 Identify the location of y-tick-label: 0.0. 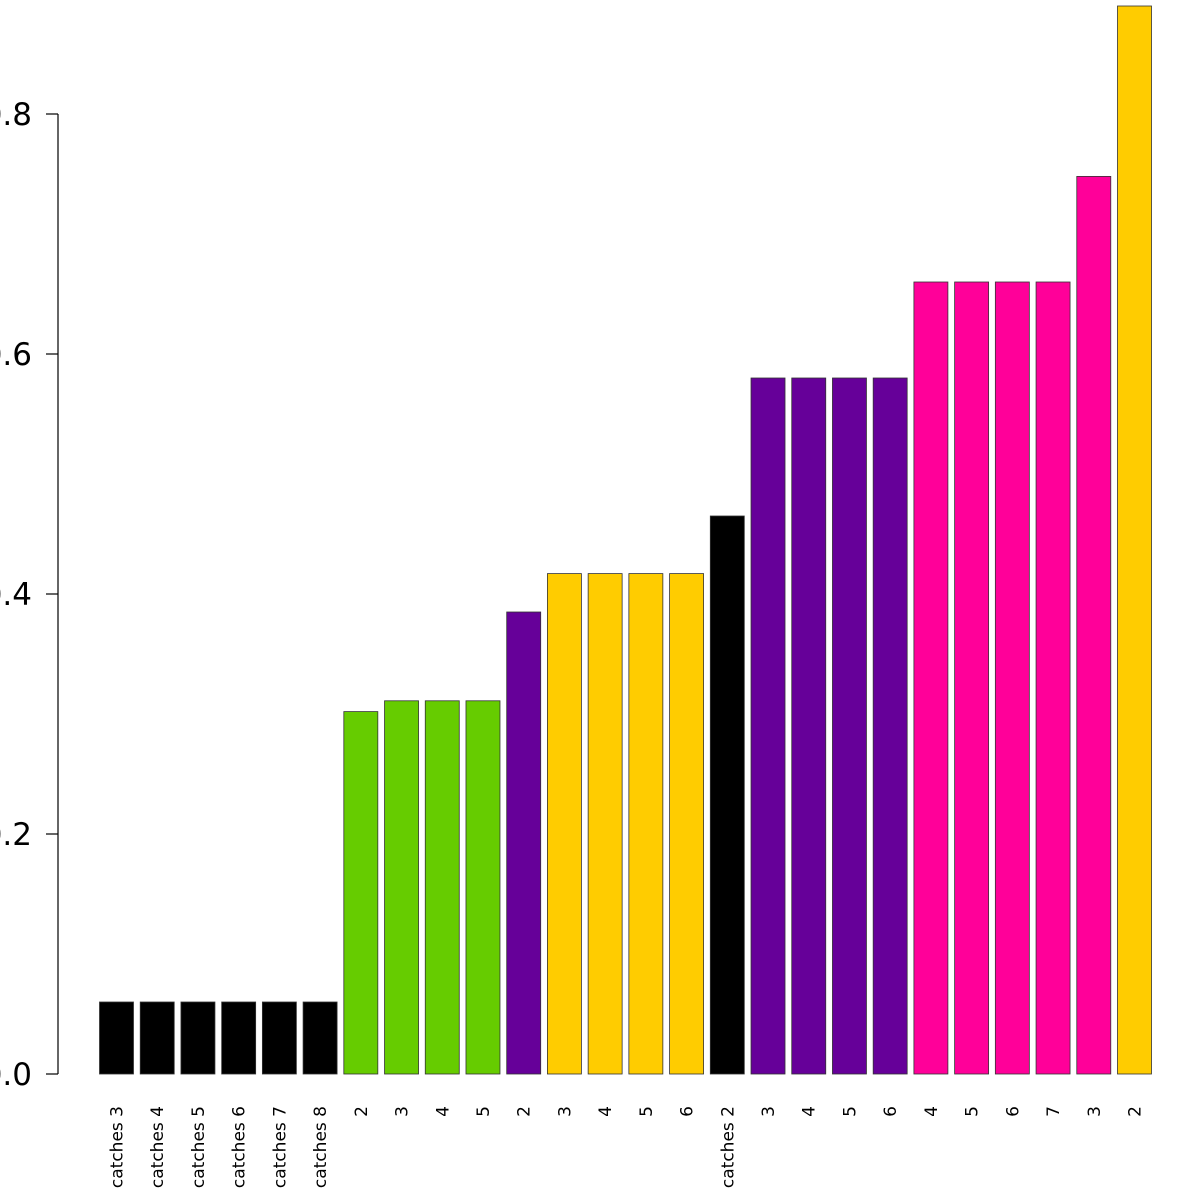
(16, 1075).